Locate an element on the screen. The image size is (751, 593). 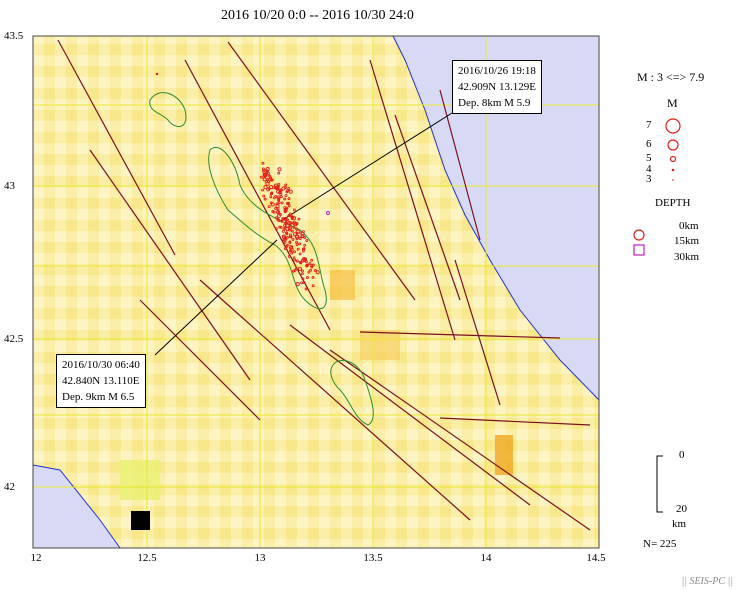
earthquake-cluster is located at coordinates (289, 226).